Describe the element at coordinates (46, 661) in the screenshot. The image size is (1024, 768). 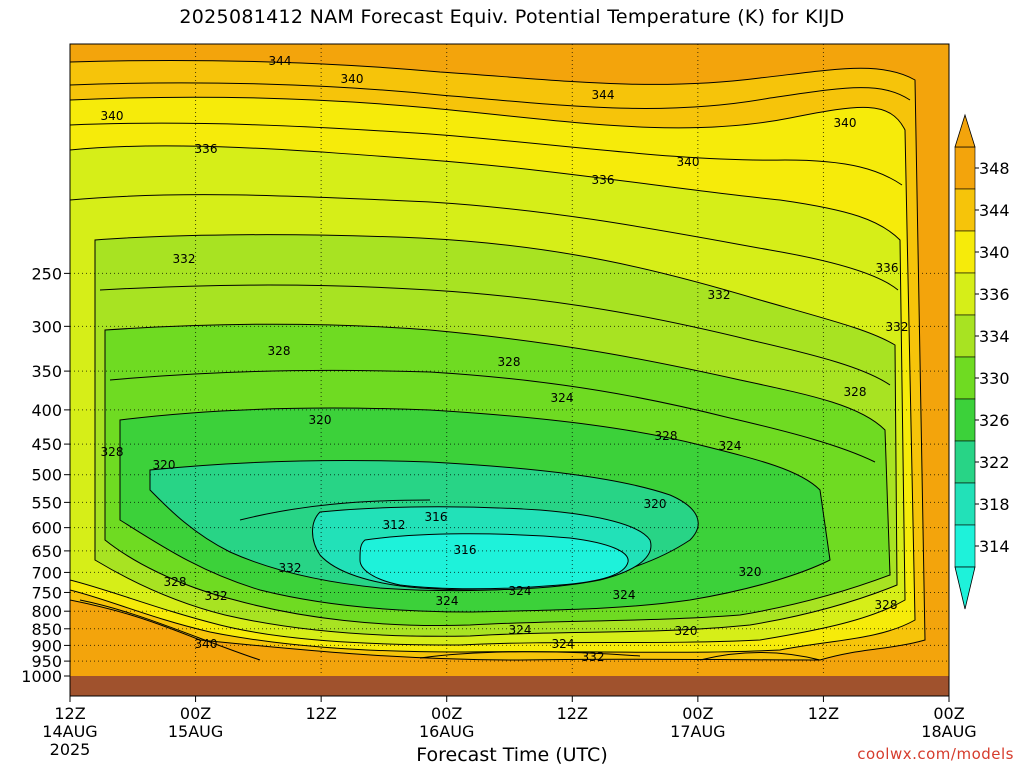
I see `y-tick-label: 950` at that location.